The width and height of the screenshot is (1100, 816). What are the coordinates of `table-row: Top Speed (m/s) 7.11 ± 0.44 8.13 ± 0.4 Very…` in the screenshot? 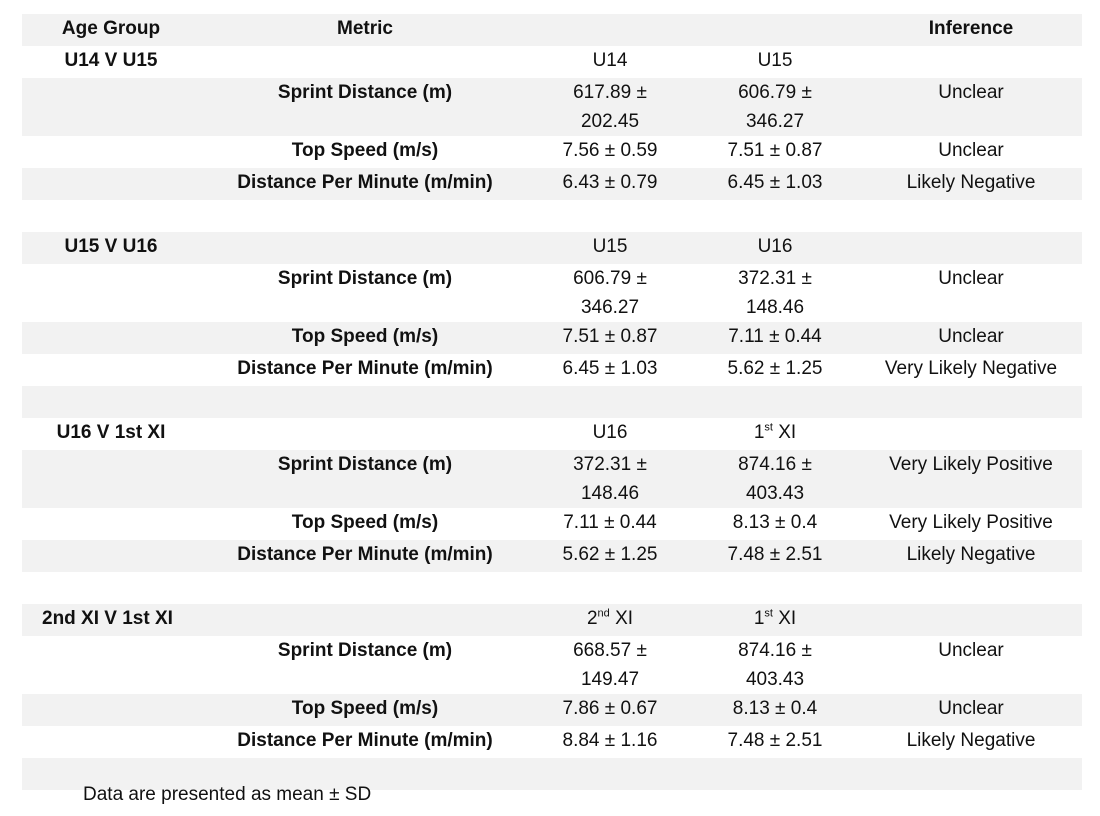 It's located at (552, 524).